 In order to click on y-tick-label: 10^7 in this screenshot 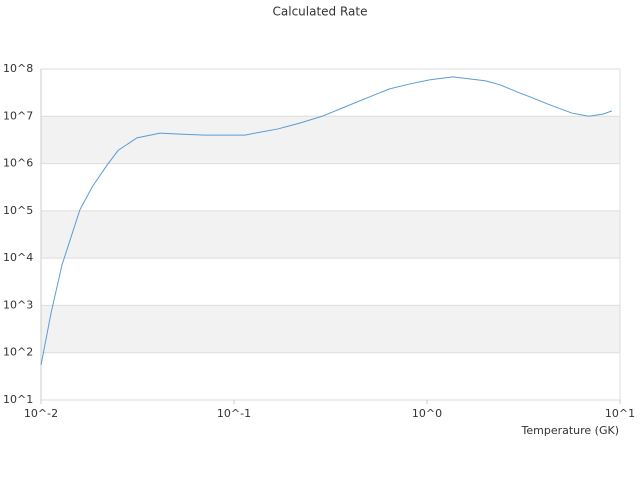, I will do `click(18, 115)`.